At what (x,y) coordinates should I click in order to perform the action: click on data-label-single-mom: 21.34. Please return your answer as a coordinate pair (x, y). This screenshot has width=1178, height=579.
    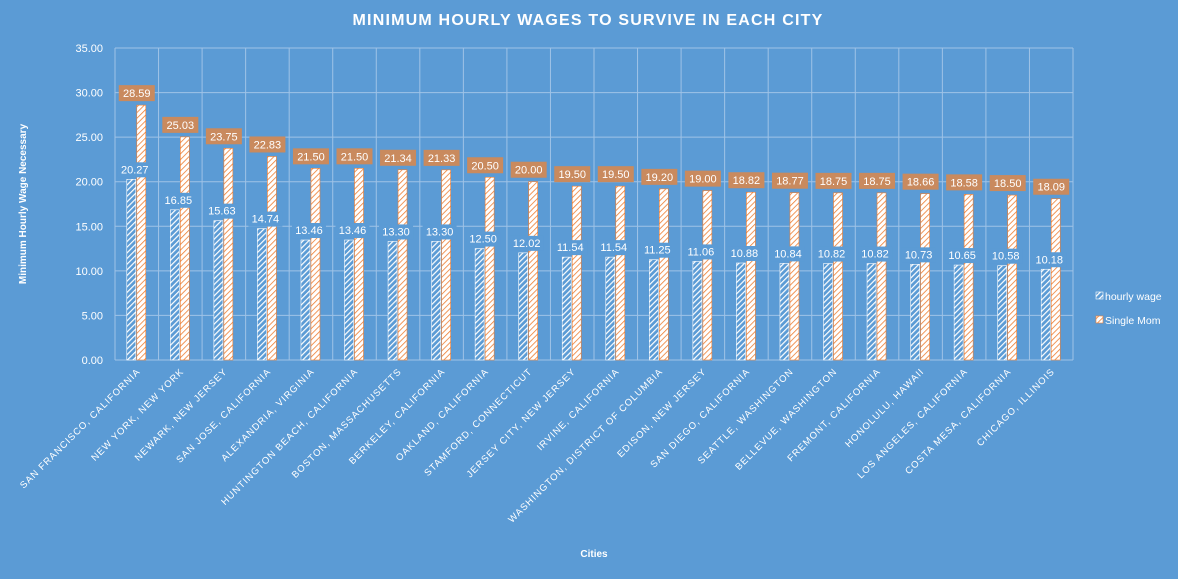
    Looking at the image, I should click on (398, 159).